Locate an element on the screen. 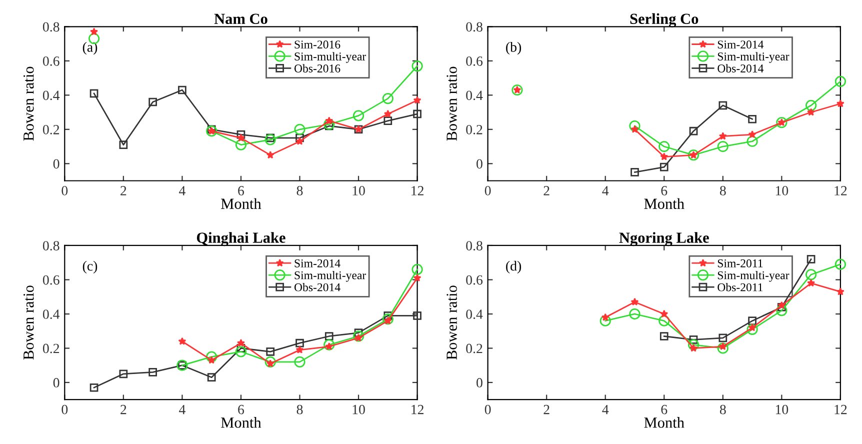 The width and height of the screenshot is (862, 444). annotation: (c) is located at coordinates (90, 267).